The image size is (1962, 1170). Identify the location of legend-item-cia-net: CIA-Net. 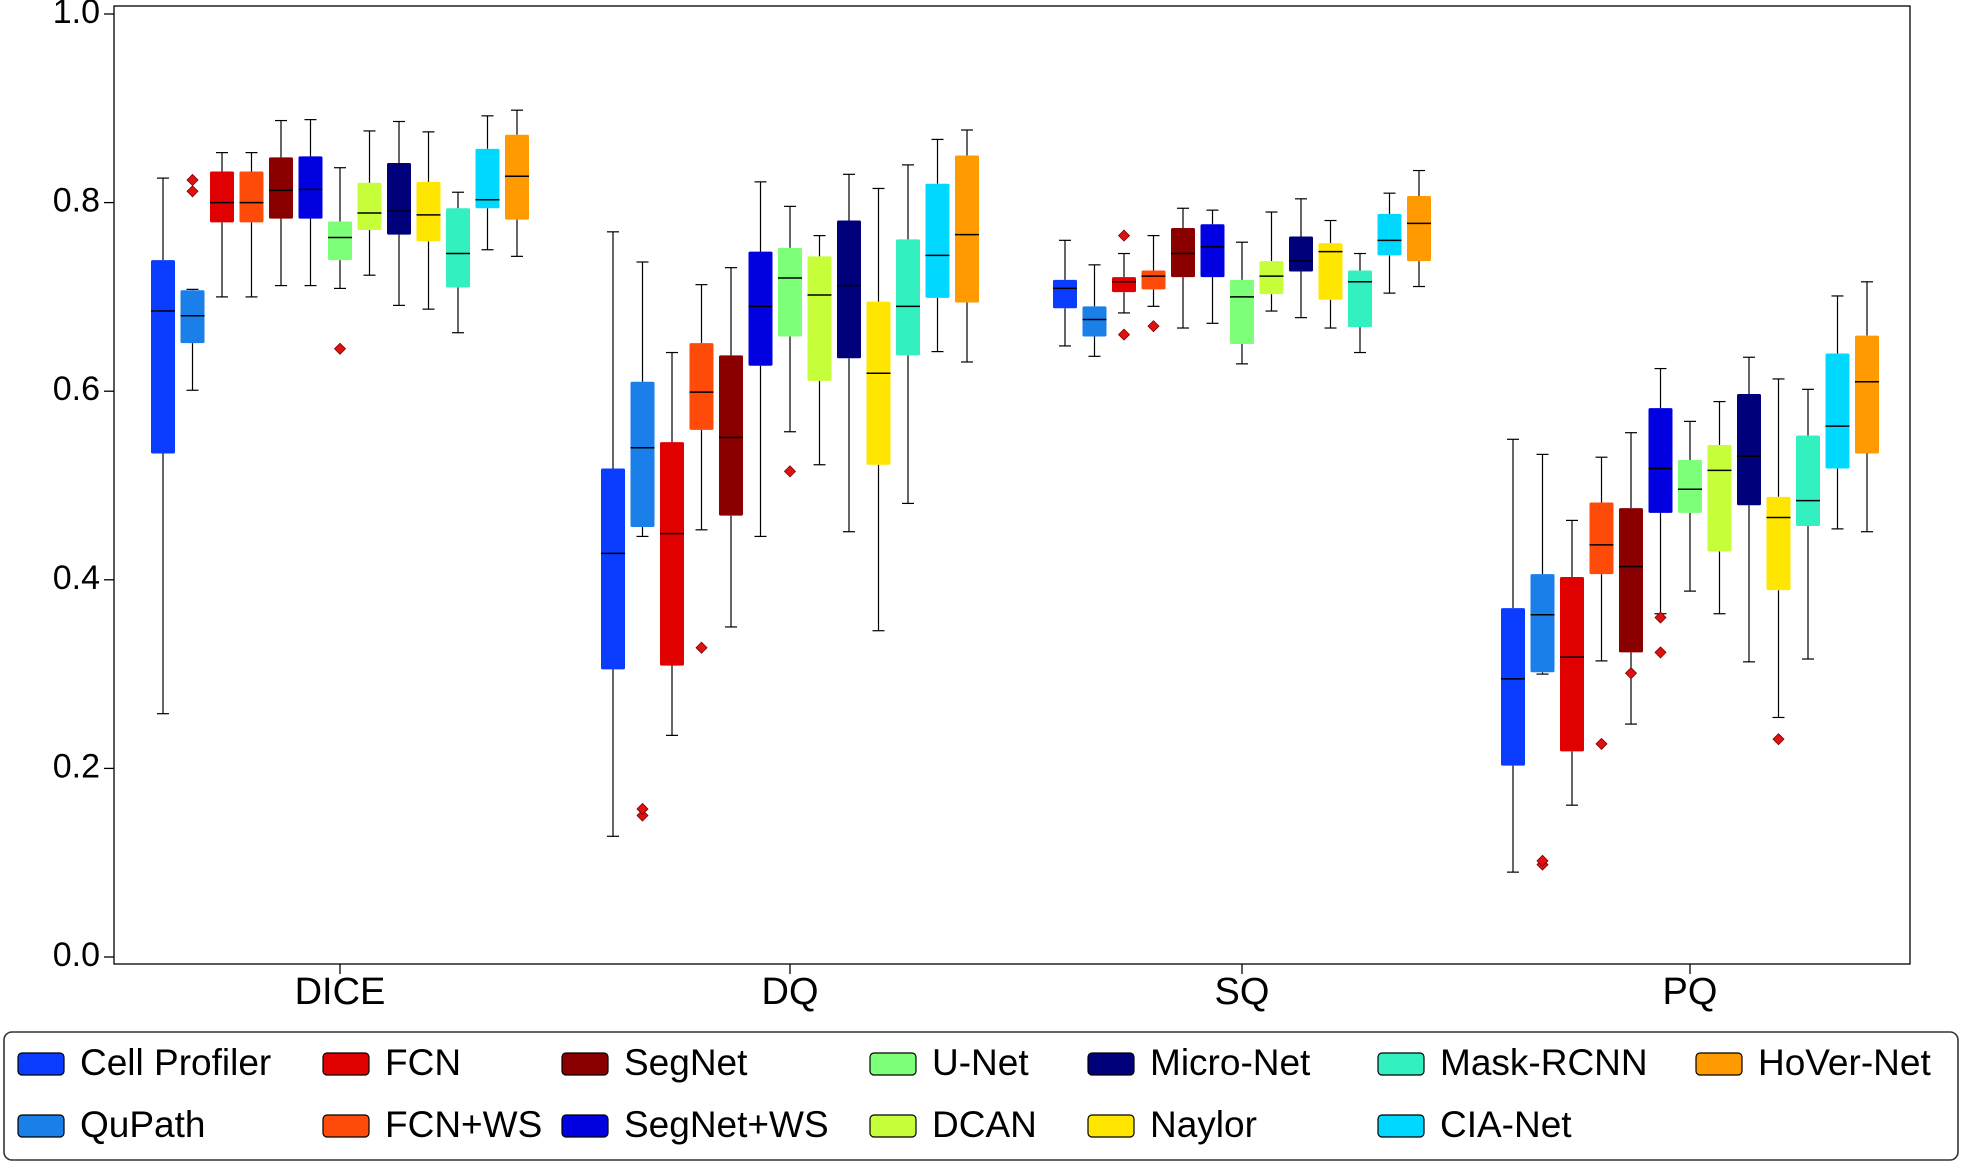
(1474, 1124).